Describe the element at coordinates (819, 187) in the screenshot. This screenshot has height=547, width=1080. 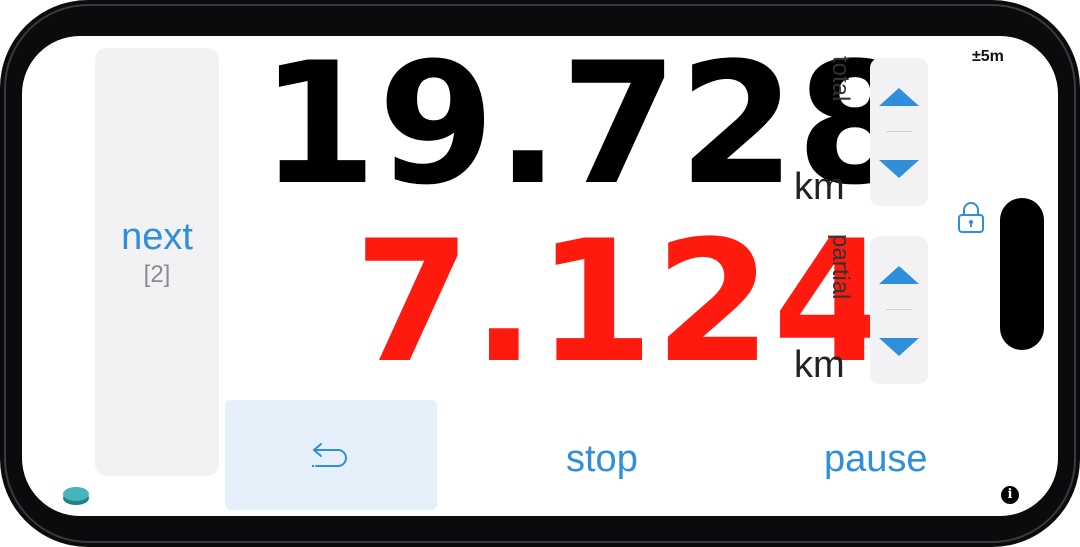
I see `total-unit: km` at that location.